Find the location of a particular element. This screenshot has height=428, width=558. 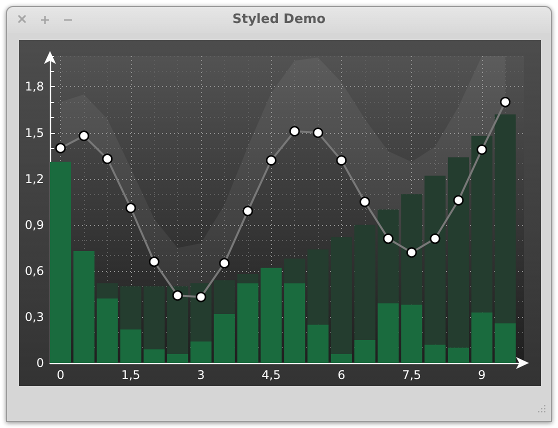

x-tick-label: 0 is located at coordinates (60, 375).